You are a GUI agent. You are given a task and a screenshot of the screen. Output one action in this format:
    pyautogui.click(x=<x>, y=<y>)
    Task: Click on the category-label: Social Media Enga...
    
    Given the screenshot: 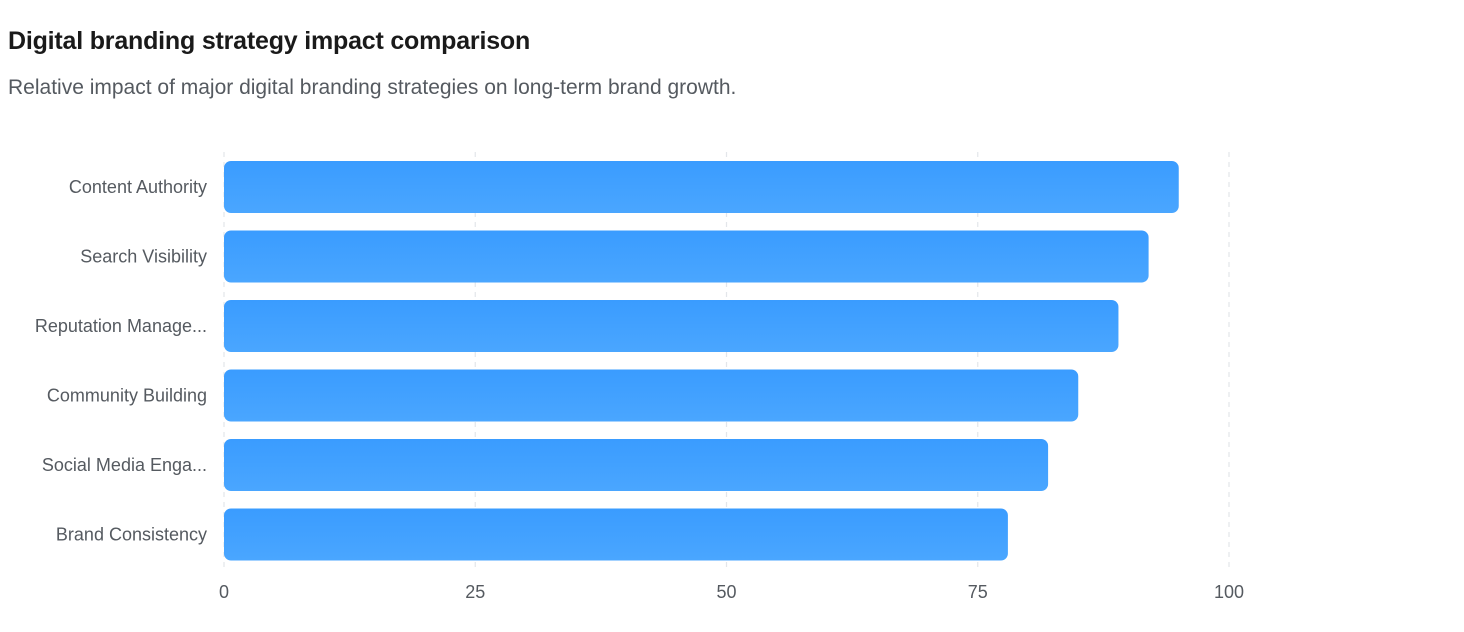 What is the action you would take?
    pyautogui.click(x=124, y=465)
    